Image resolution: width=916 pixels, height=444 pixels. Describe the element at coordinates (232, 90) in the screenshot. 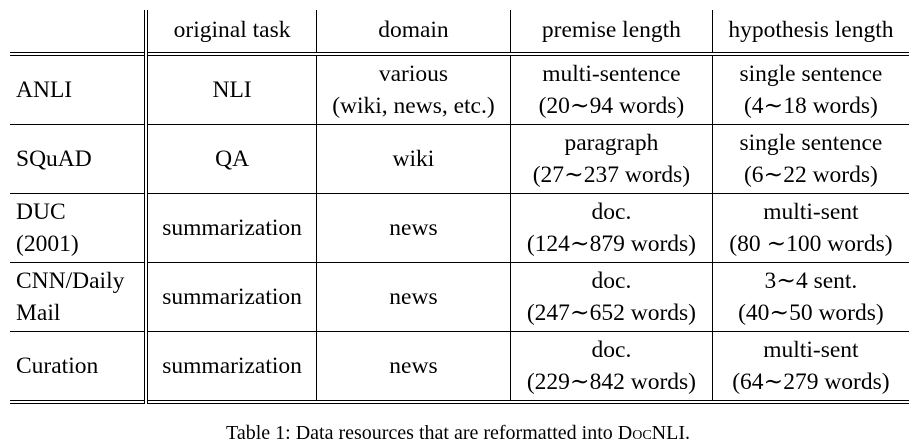

I see `row-task: NLI` at that location.